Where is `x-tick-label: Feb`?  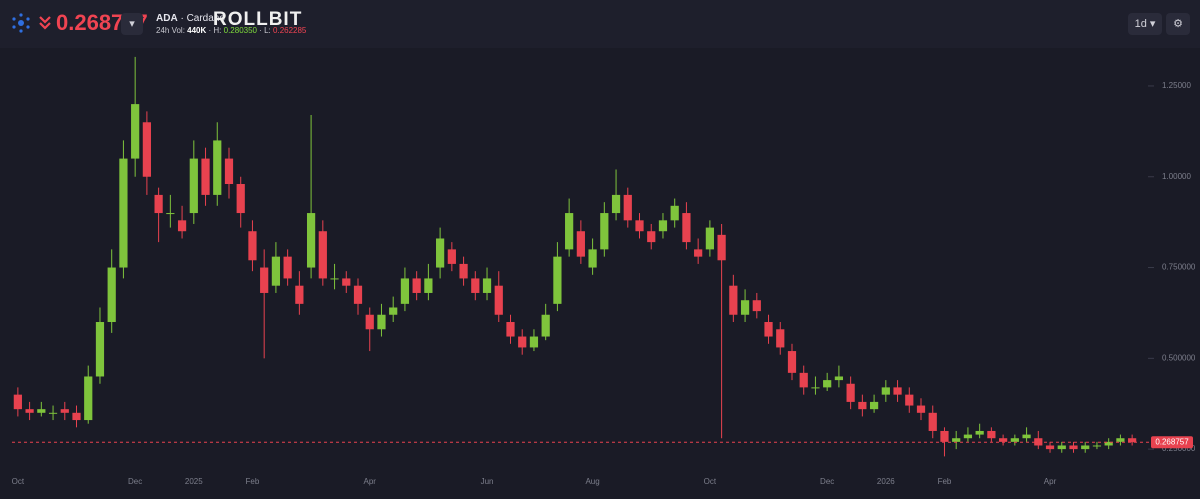
x-tick-label: Feb is located at coordinates (945, 481).